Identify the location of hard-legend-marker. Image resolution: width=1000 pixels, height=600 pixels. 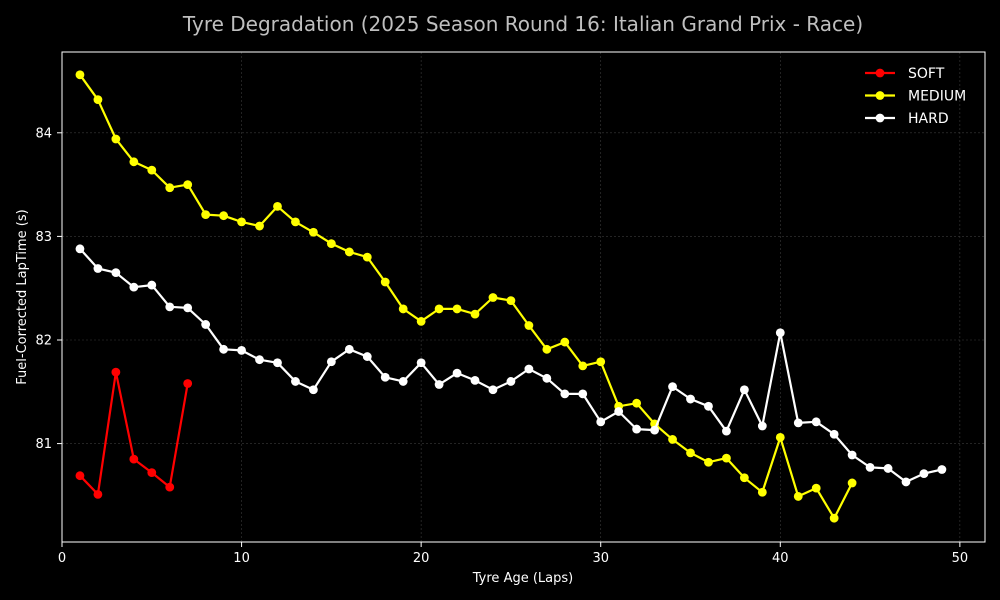
(880, 118).